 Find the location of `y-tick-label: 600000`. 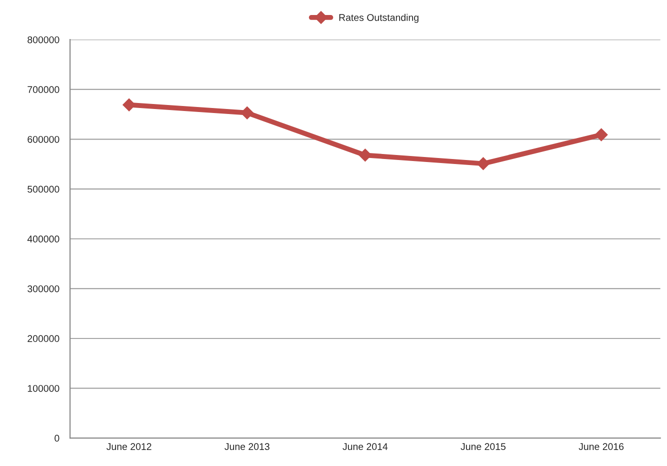

y-tick-label: 600000 is located at coordinates (44, 139).